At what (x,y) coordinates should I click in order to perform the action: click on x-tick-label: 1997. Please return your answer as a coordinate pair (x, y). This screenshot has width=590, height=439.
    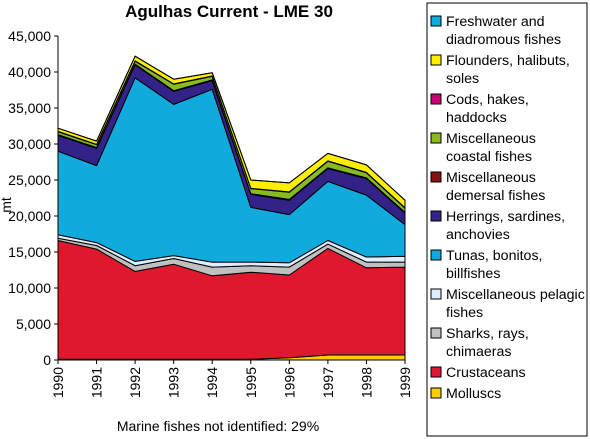
    Looking at the image, I should click on (328, 382).